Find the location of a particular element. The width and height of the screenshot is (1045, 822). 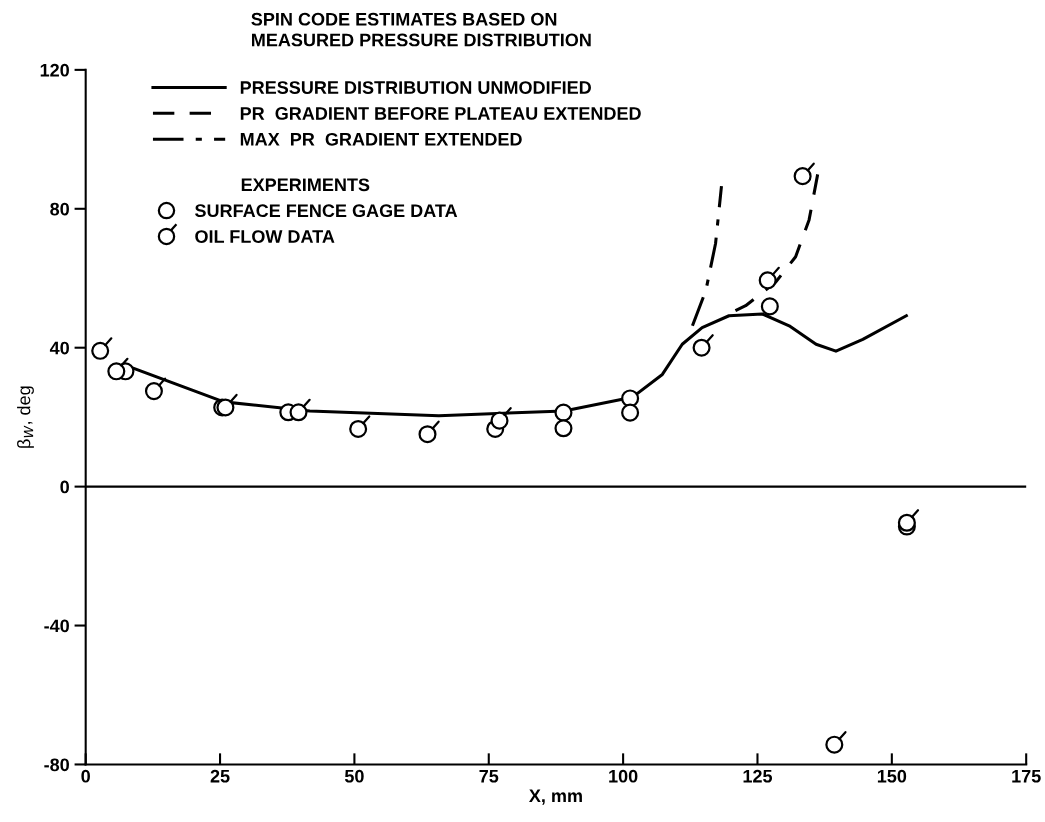

x-tick-label: 100 is located at coordinates (623, 776).